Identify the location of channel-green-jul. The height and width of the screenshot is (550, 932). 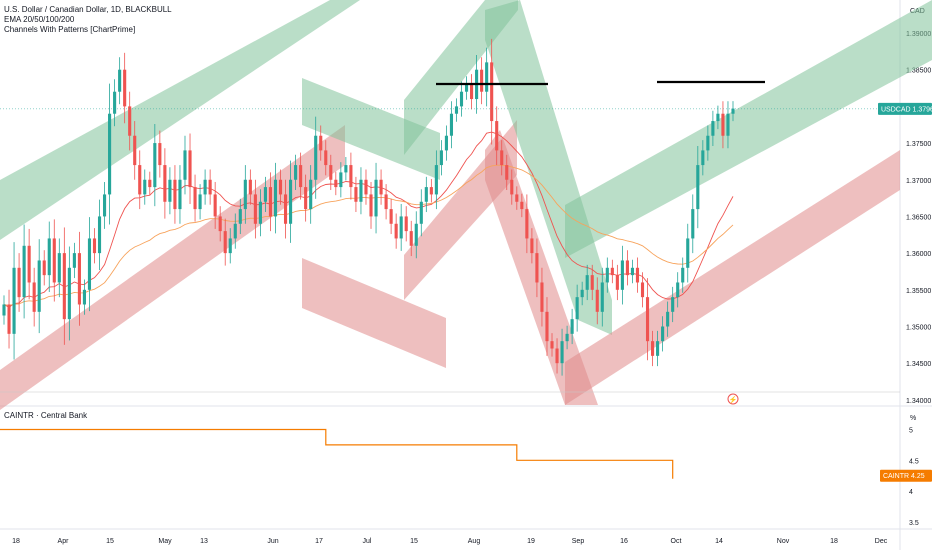
(371, 129).